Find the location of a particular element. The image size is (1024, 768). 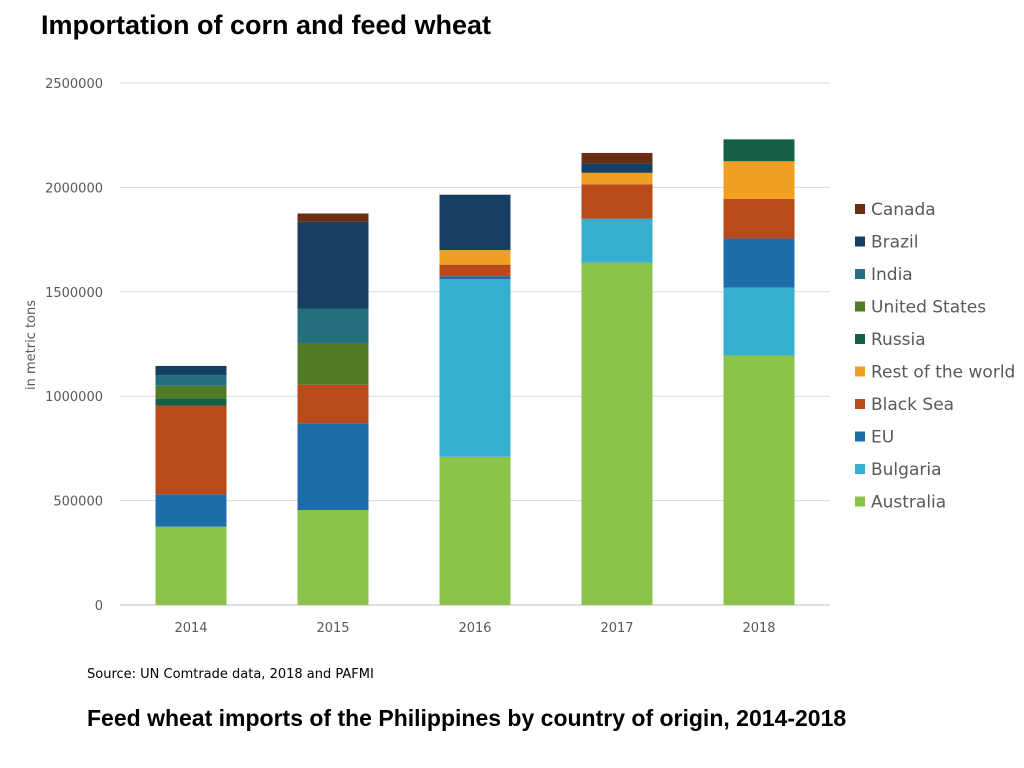

legend-label: Russia is located at coordinates (898, 340).